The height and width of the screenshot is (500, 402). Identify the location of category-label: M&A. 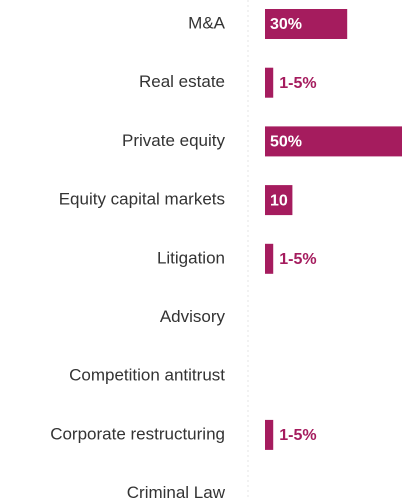
(207, 22).